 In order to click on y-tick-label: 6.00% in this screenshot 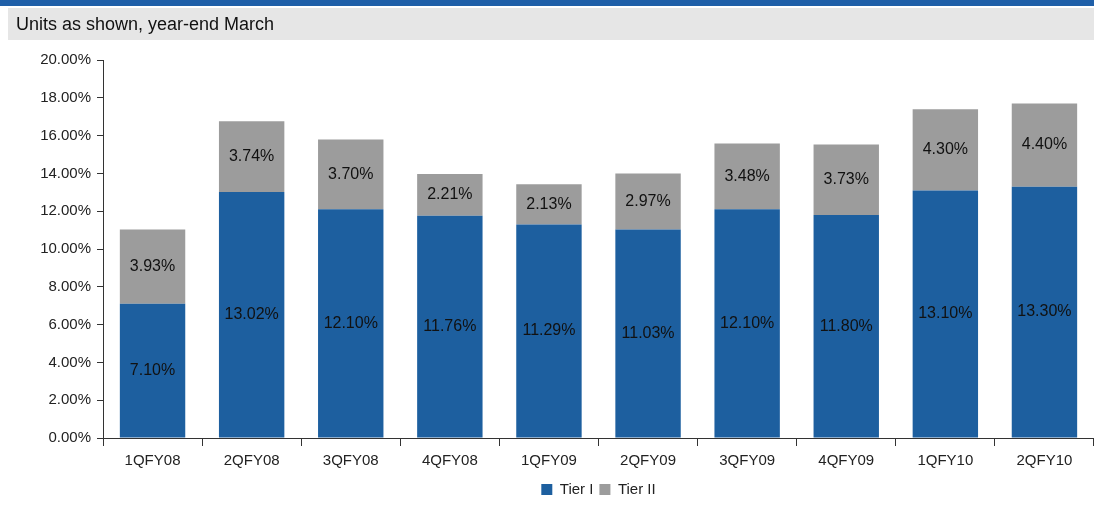, I will do `click(69, 323)`.